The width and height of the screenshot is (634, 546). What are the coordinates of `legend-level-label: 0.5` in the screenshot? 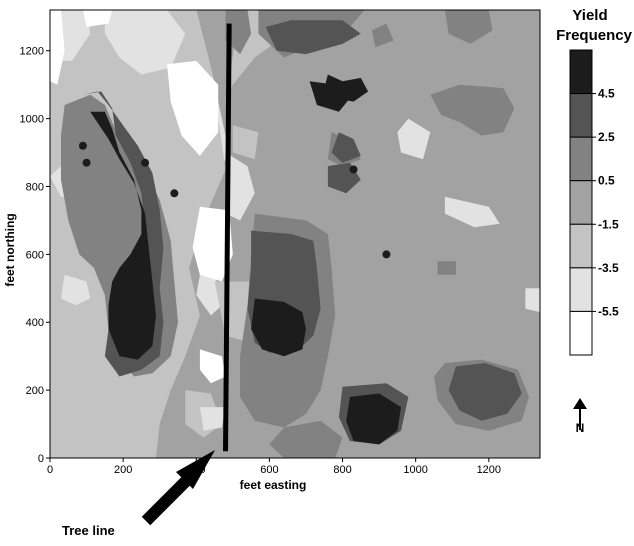 It's located at (606, 181).